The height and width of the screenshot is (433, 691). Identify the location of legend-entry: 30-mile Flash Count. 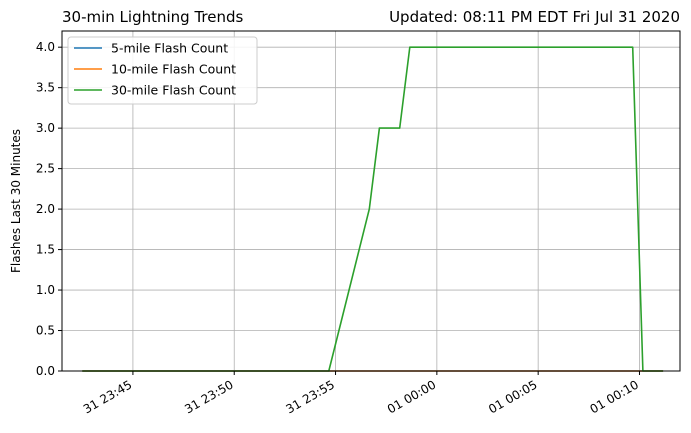
(173, 90).